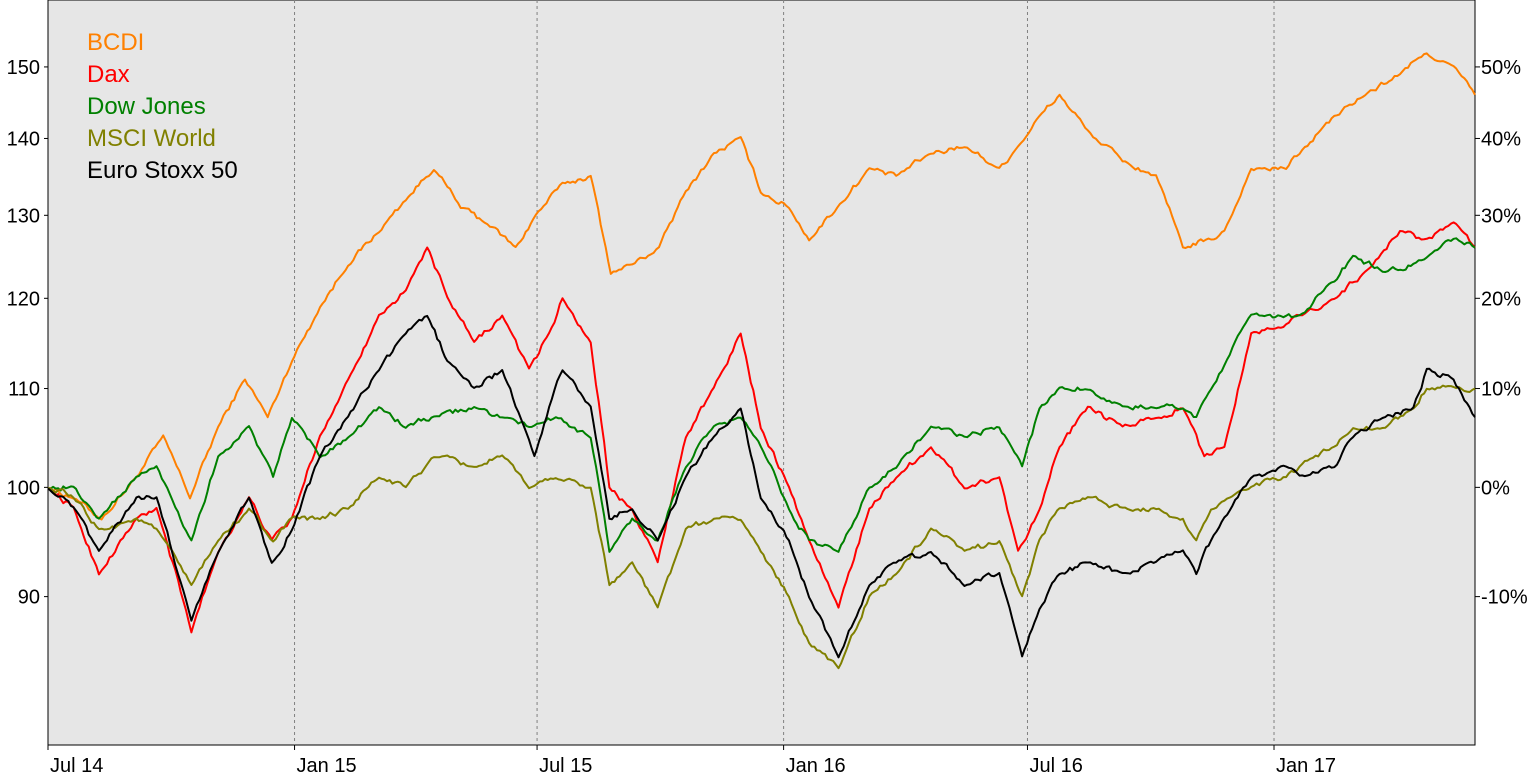  I want to click on y-left-tick-label: 110, so click(24, 390).